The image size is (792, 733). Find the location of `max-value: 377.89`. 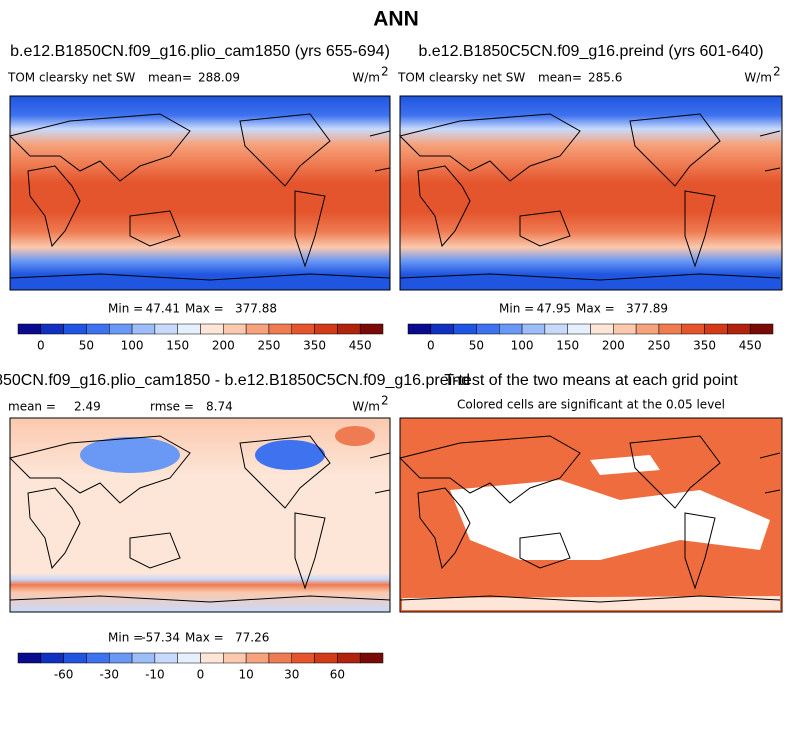

max-value: 377.89 is located at coordinates (647, 309).